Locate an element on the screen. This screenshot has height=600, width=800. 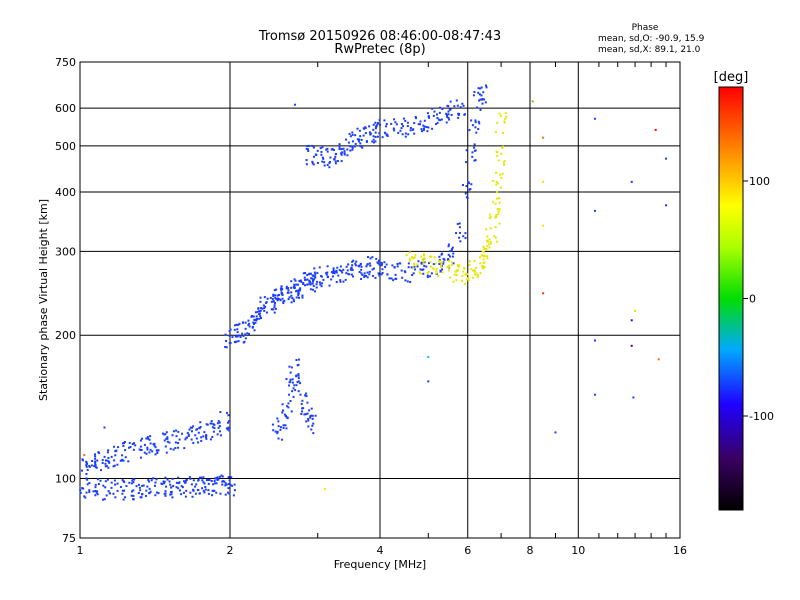
x-tick-label: 6 is located at coordinates (467, 550).